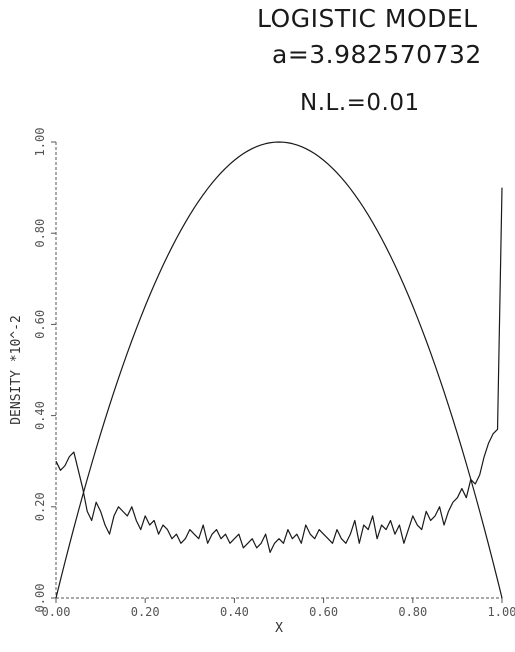  Describe the element at coordinates (56, 612) in the screenshot. I see `x-tick-label: 0.00` at that location.